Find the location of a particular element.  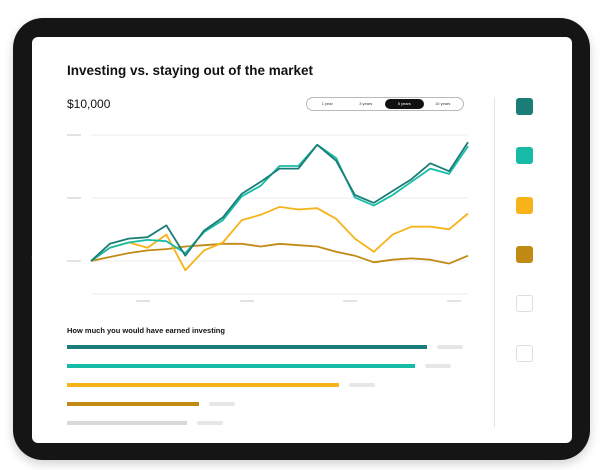

page-title: Investing vs. staying out of the market is located at coordinates (190, 70).